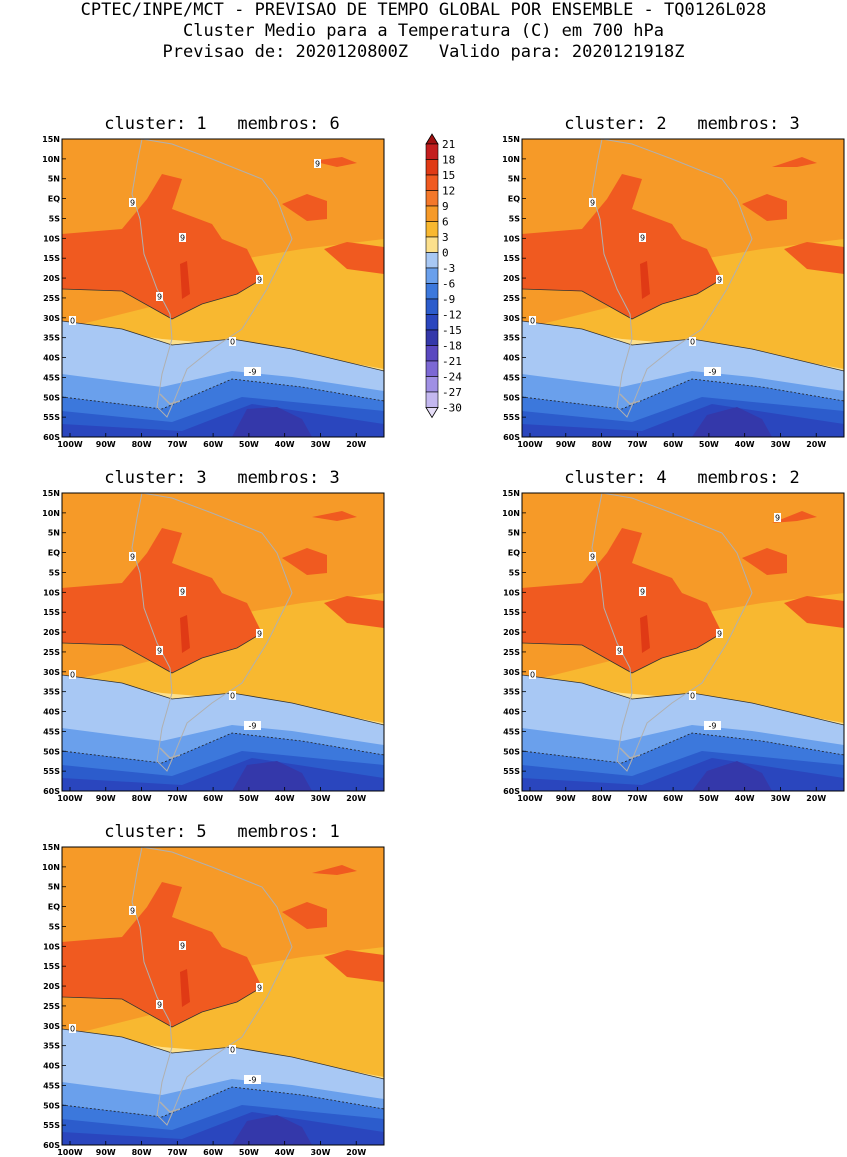  What do you see at coordinates (177, 444) in the screenshot?
I see `lon-label: 70W` at bounding box center [177, 444].